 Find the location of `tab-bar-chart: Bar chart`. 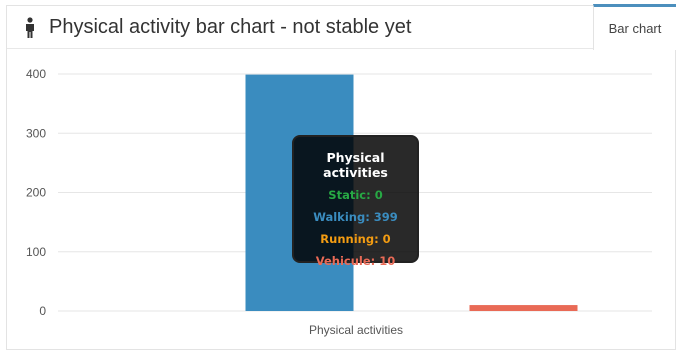

tab-bar-chart: Bar chart is located at coordinates (634, 27).